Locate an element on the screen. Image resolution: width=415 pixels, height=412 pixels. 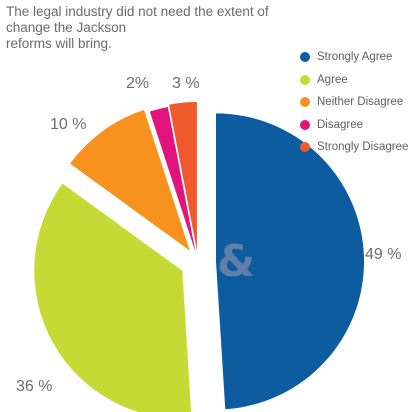
legend-item-strongly-agree: Strongly Agree is located at coordinates (354, 57).